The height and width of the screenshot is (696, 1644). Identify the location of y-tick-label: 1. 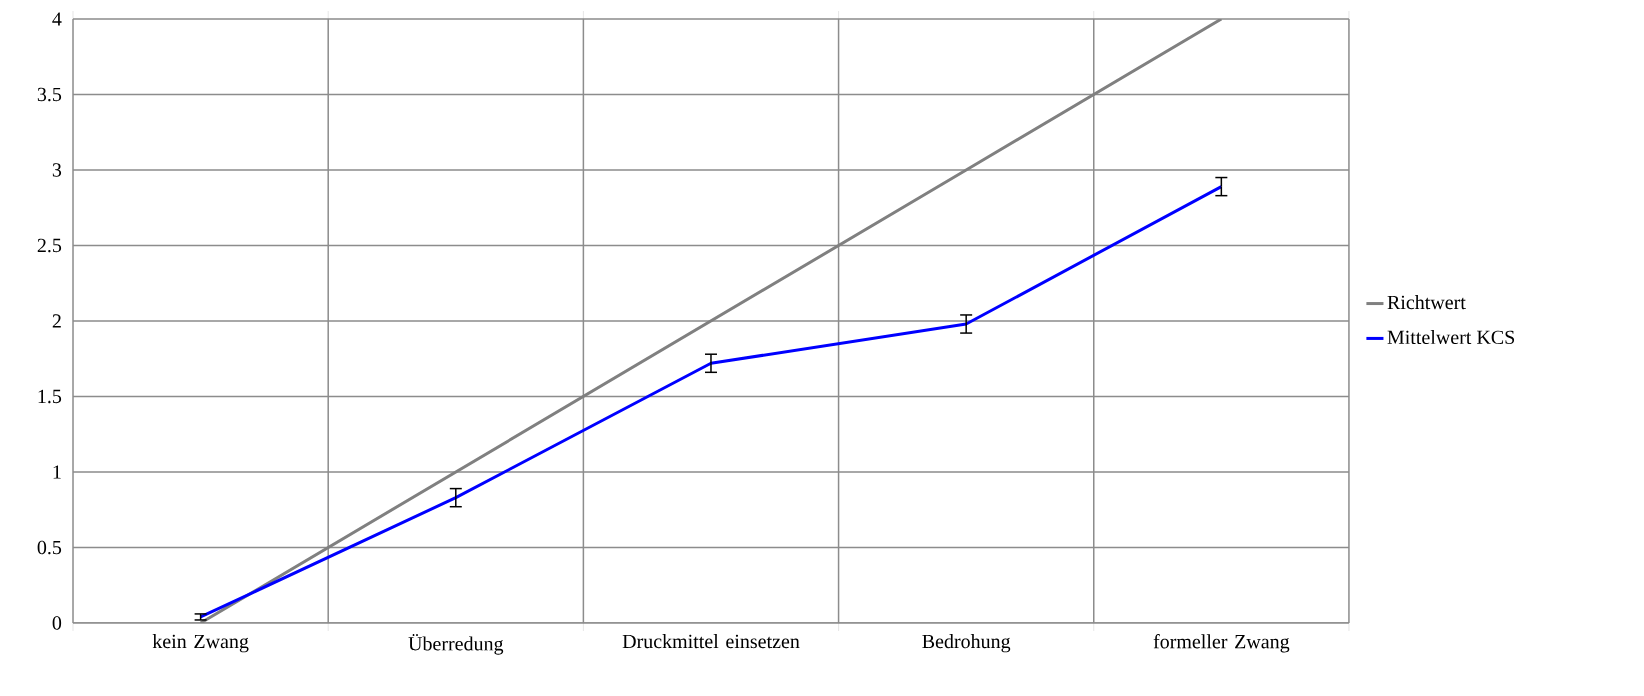
(57, 472).